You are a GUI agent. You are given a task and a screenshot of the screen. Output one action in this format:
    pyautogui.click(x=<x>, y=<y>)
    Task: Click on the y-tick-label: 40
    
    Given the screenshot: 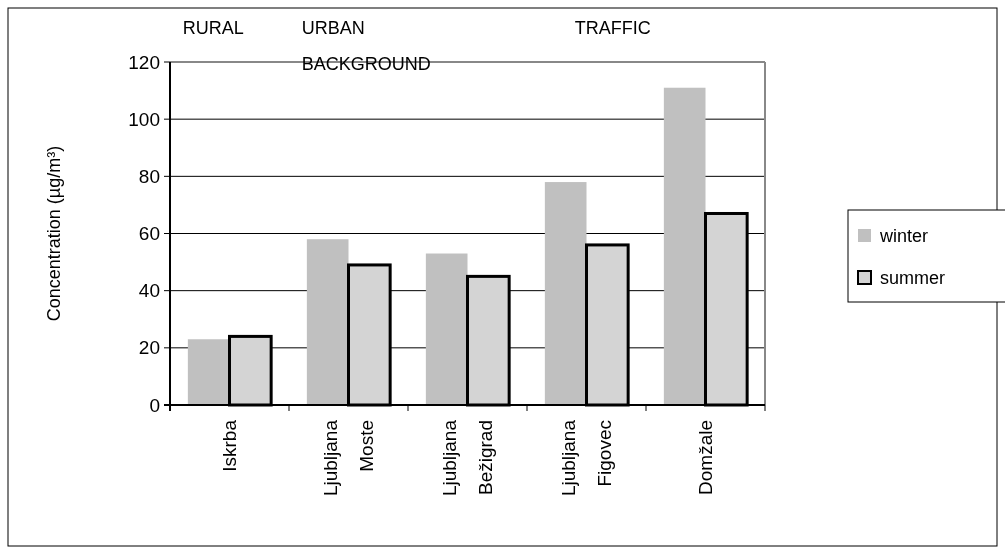 What is the action you would take?
    pyautogui.click(x=149, y=291)
    